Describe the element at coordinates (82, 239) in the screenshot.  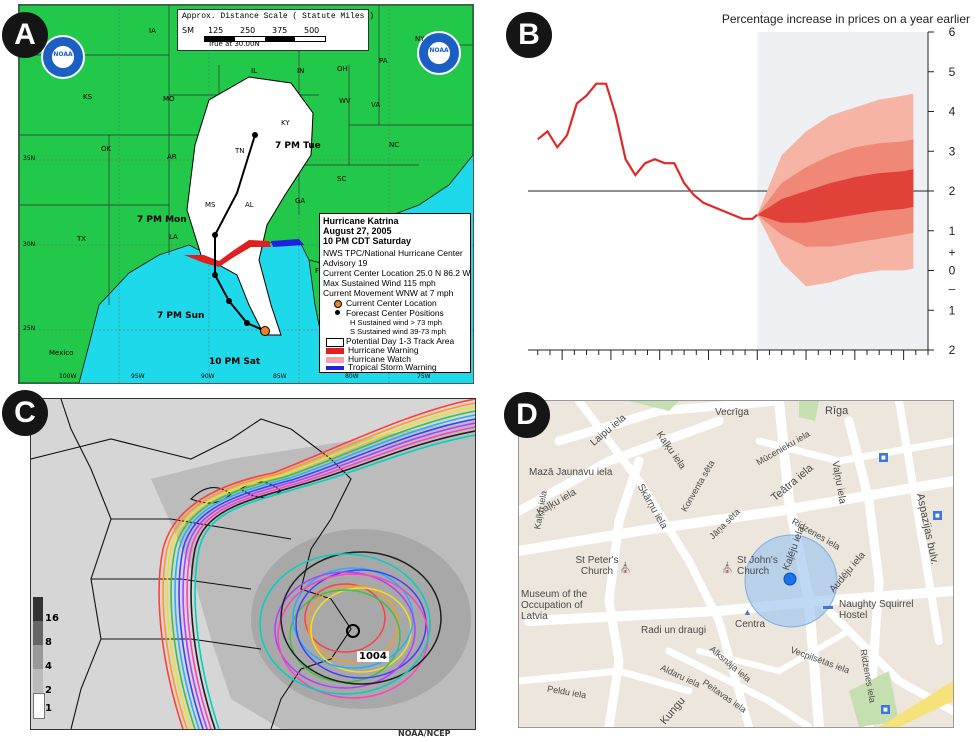
I see `state-label: TX` at that location.